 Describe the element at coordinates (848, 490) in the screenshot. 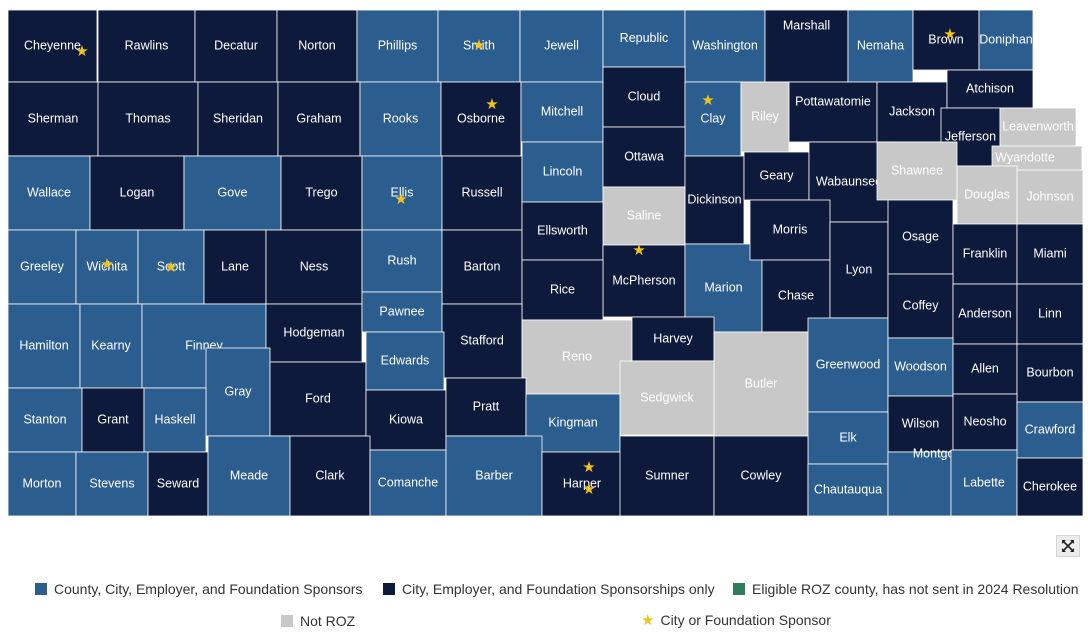

I see `county-chautauqua: Chautauqua` at that location.